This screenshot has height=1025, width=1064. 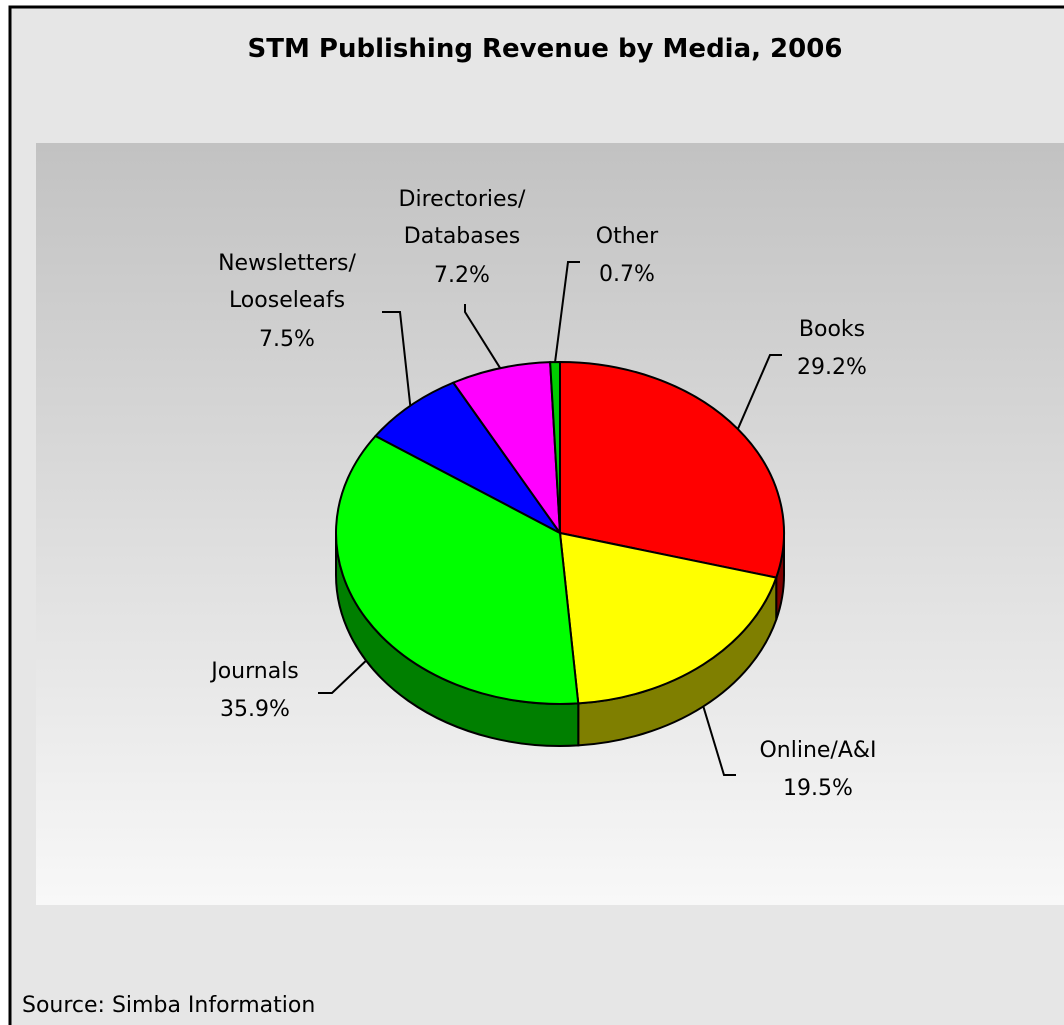 I want to click on slice-label: Directories/Databases, so click(x=462, y=218).